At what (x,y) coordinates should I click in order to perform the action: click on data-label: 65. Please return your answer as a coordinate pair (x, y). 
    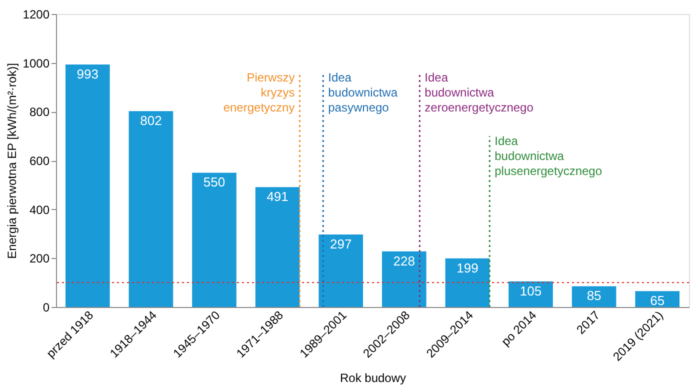
    Looking at the image, I should click on (657, 300).